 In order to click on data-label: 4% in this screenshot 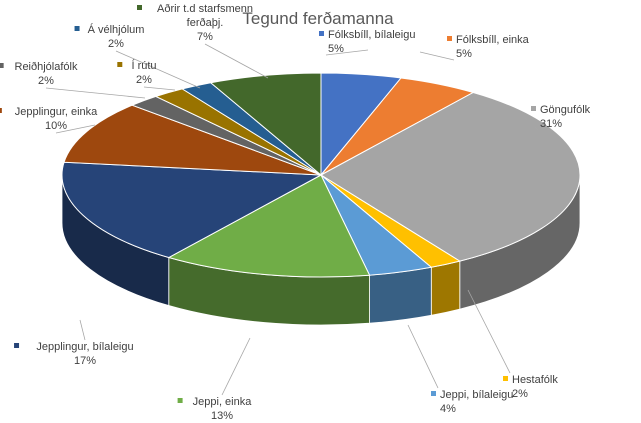, I will do `click(448, 409)`.